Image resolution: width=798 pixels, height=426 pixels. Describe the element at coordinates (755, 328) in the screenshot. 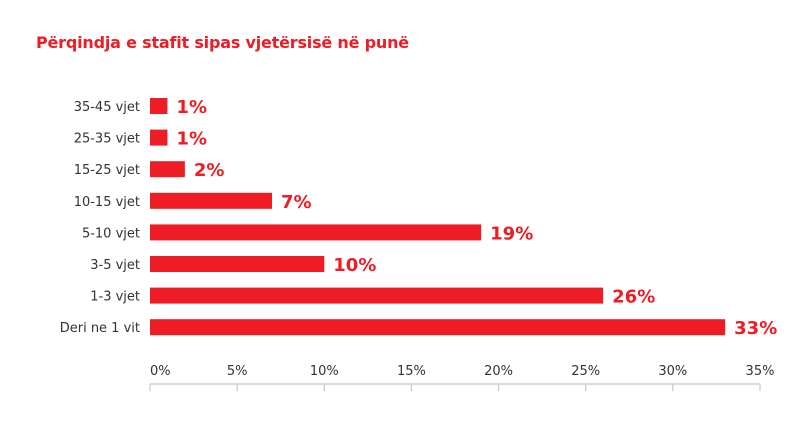

I see `data-label: 33%` at that location.